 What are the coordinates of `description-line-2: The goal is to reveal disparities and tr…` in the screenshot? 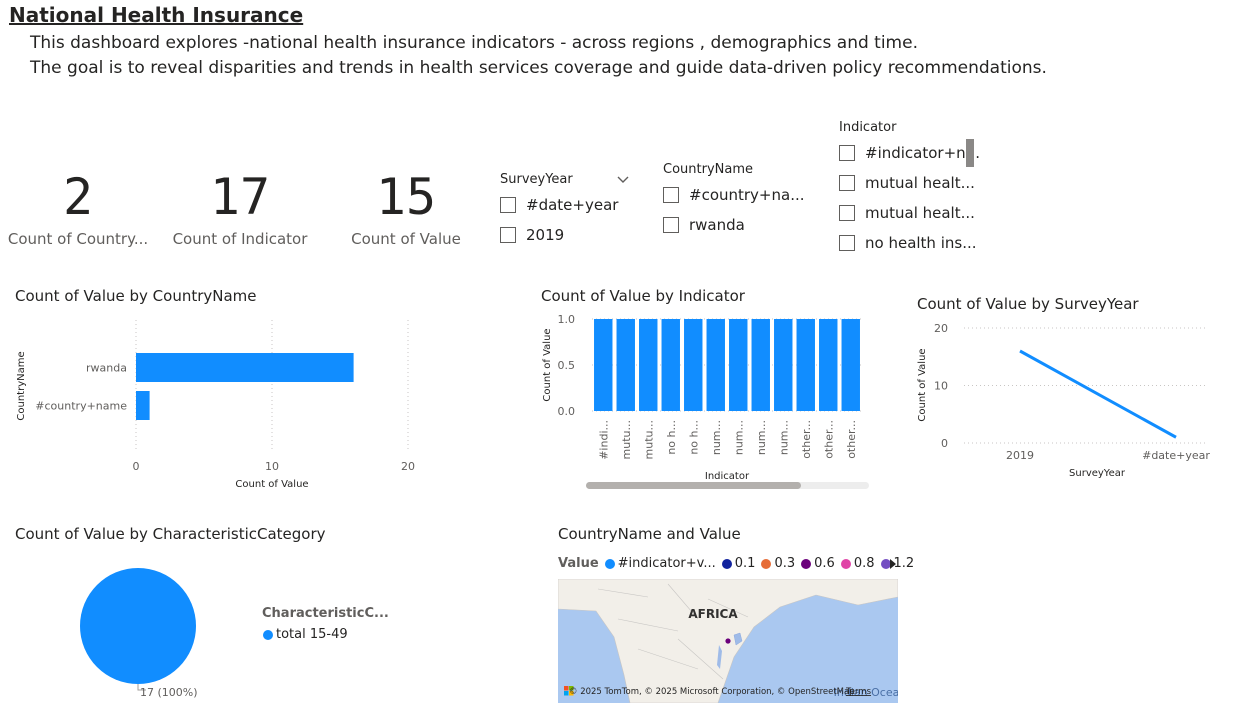 It's located at (538, 68).